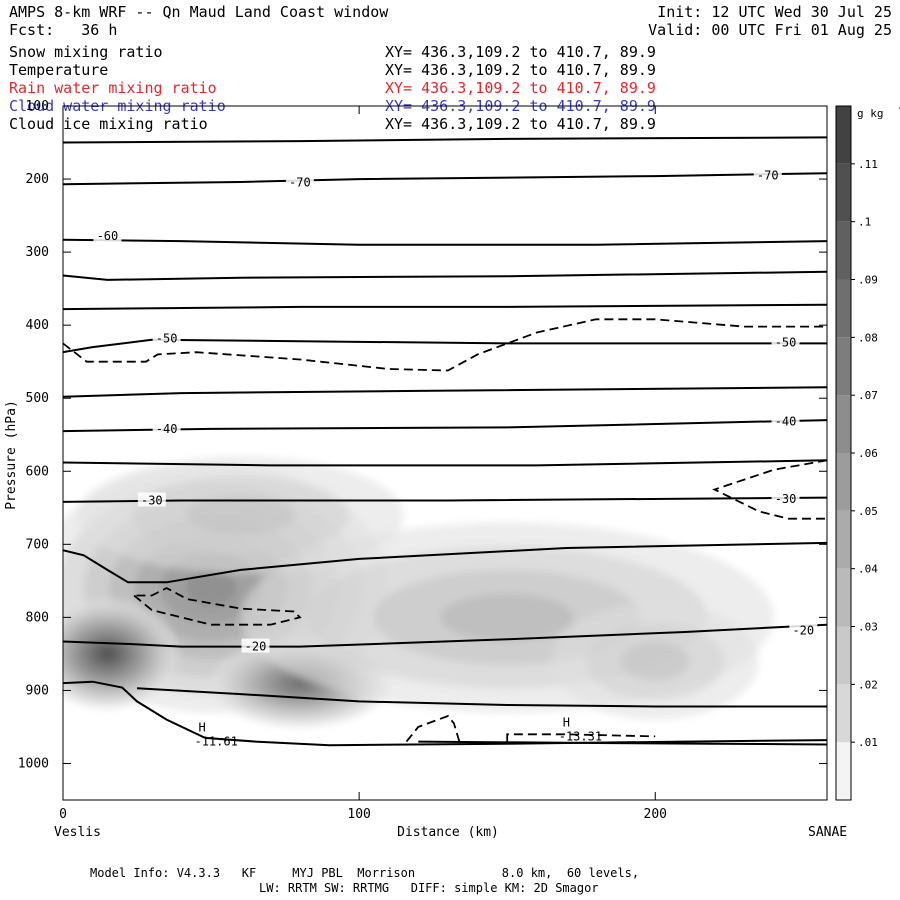  What do you see at coordinates (770, 30) in the screenshot?
I see `valid-time: Valid: 00 UTC Fri 01 Aug 25` at bounding box center [770, 30].